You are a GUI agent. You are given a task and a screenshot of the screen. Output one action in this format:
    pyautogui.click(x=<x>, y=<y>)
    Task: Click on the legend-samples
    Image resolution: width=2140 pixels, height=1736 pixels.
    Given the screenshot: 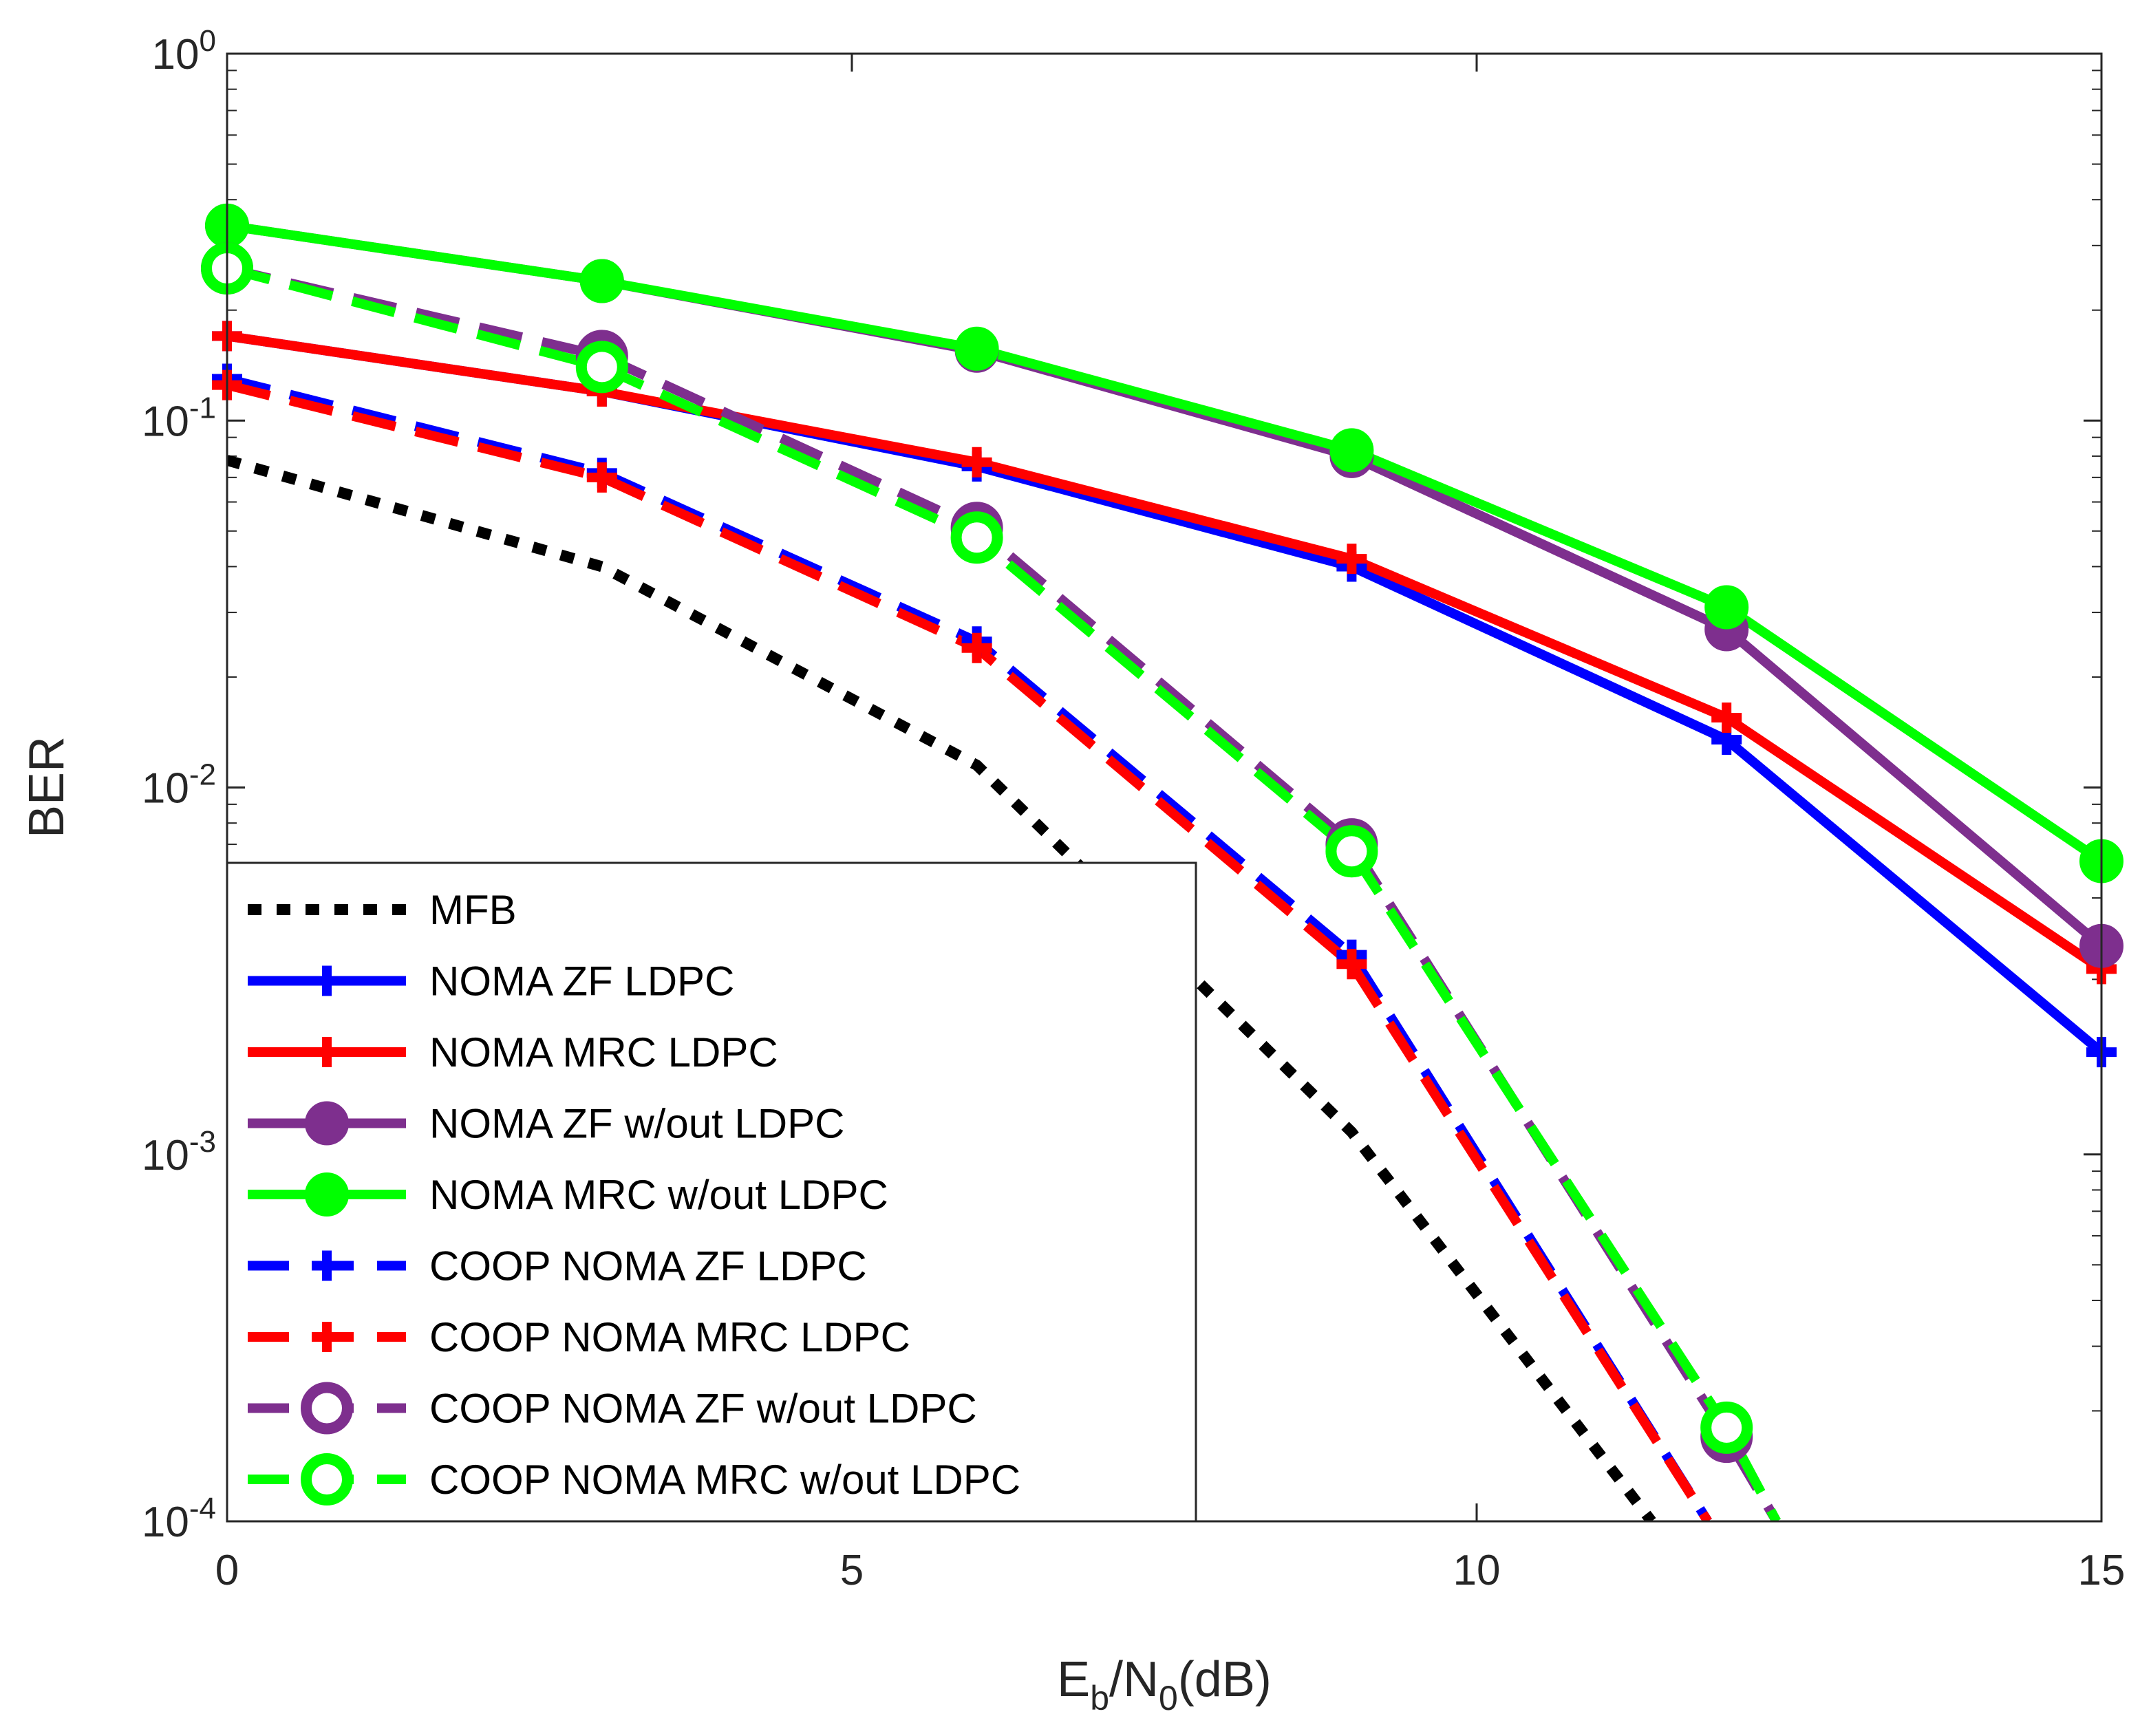 What is the action you would take?
    pyautogui.click(x=327, y=1204)
    